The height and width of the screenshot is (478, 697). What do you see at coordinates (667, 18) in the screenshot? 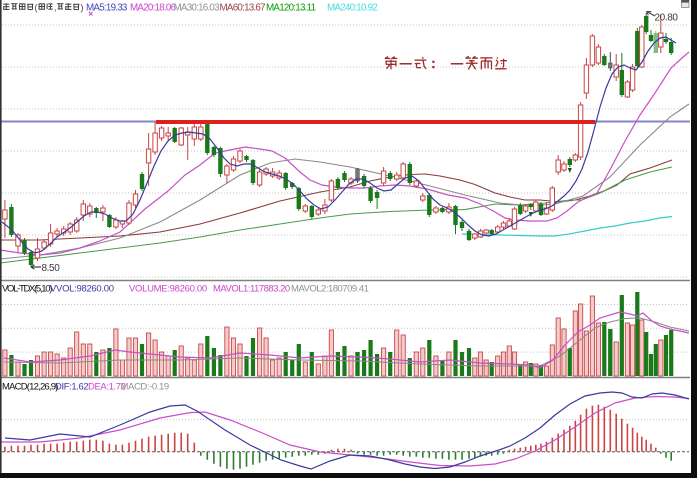
I see `svg-text: 20.80` at bounding box center [667, 18].